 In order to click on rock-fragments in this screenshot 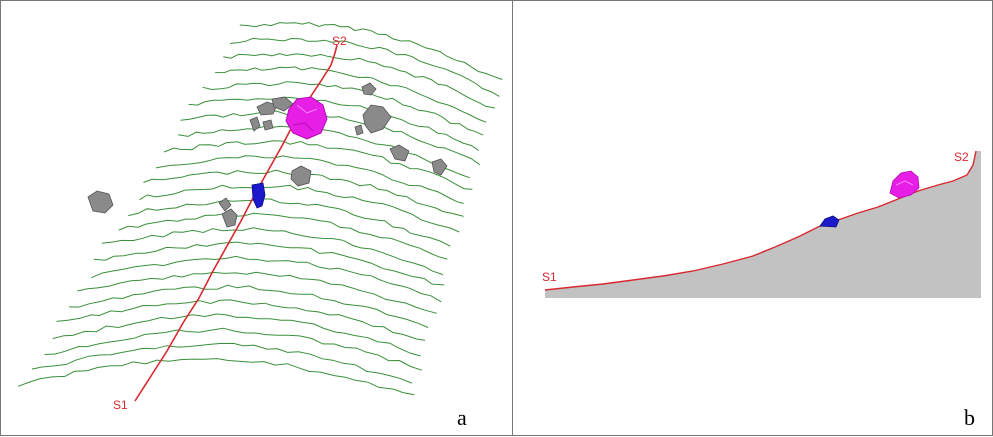, I will do `click(267, 155)`.